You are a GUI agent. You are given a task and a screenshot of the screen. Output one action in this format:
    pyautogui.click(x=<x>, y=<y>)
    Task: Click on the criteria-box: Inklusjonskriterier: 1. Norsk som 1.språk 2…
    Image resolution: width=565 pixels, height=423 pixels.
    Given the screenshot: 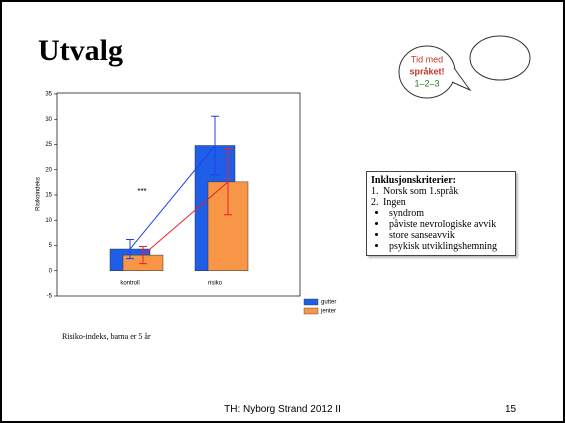 What is the action you would take?
    pyautogui.click(x=441, y=213)
    